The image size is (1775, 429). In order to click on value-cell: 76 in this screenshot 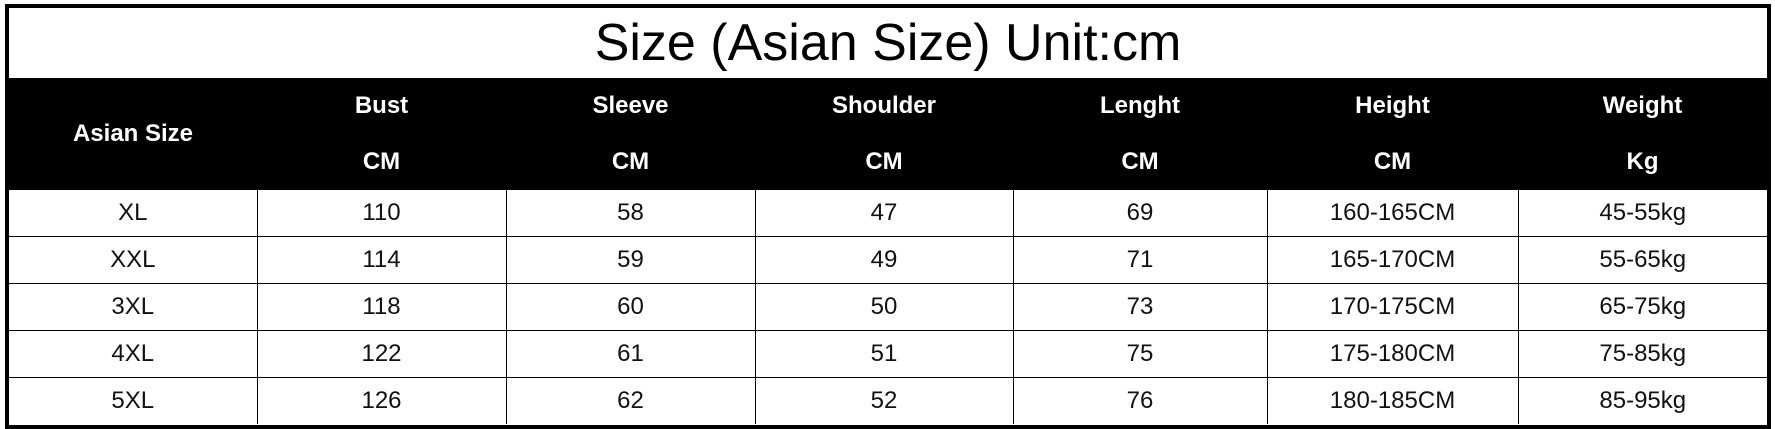, I will do `click(1140, 400)`.